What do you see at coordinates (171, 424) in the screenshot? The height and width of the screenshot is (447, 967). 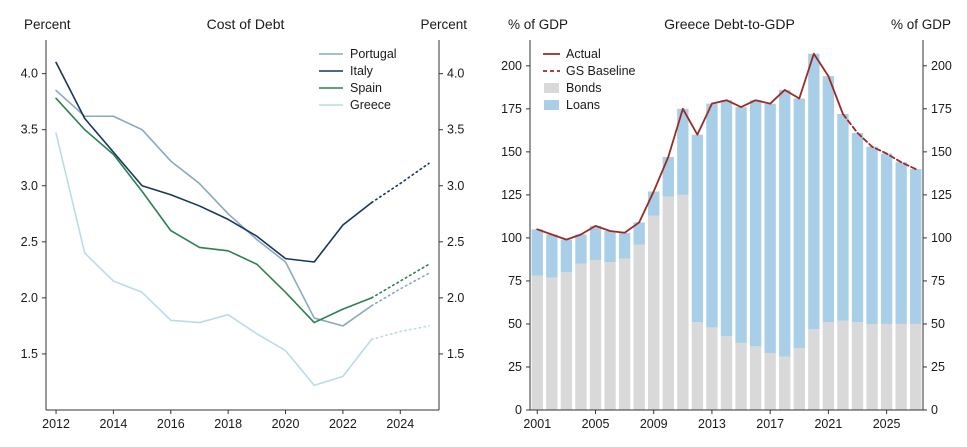 I see `svg-text: 2016` at bounding box center [171, 424].